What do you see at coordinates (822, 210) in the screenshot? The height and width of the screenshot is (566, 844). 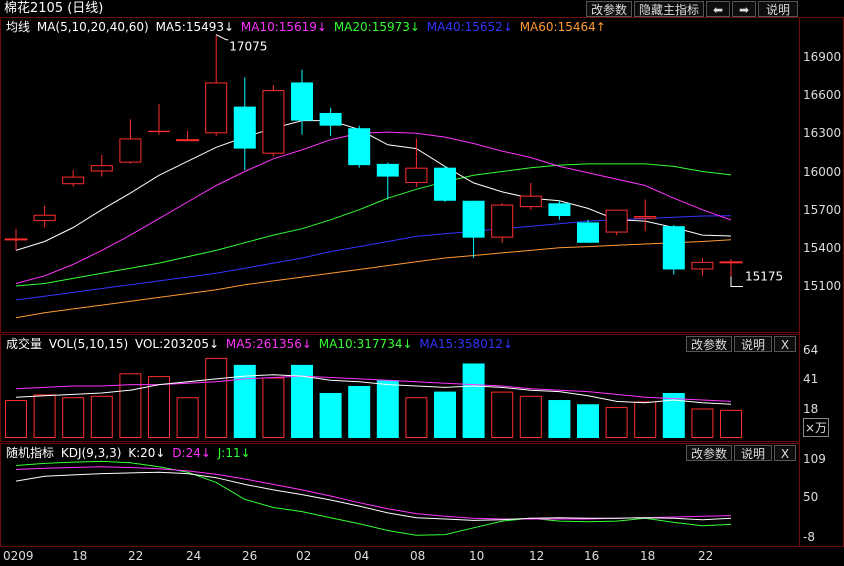 I see `y-tick: 15700` at bounding box center [822, 210].